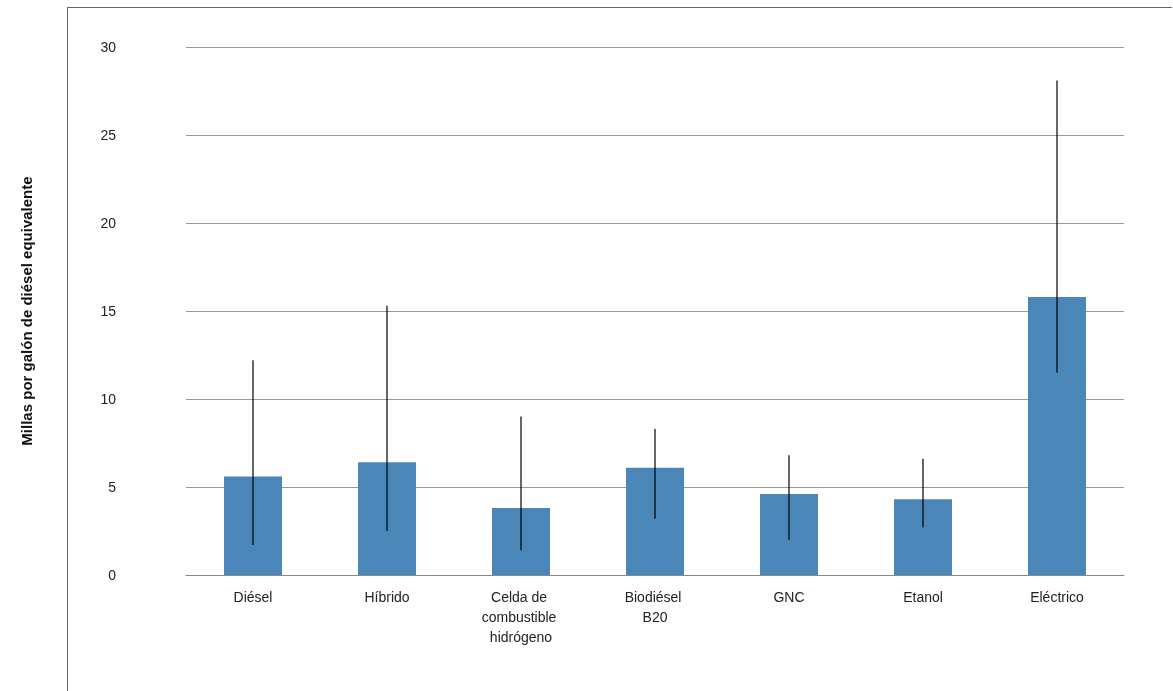 The image size is (1173, 691). What do you see at coordinates (108, 311) in the screenshot?
I see `y-tick-label: 15` at bounding box center [108, 311].